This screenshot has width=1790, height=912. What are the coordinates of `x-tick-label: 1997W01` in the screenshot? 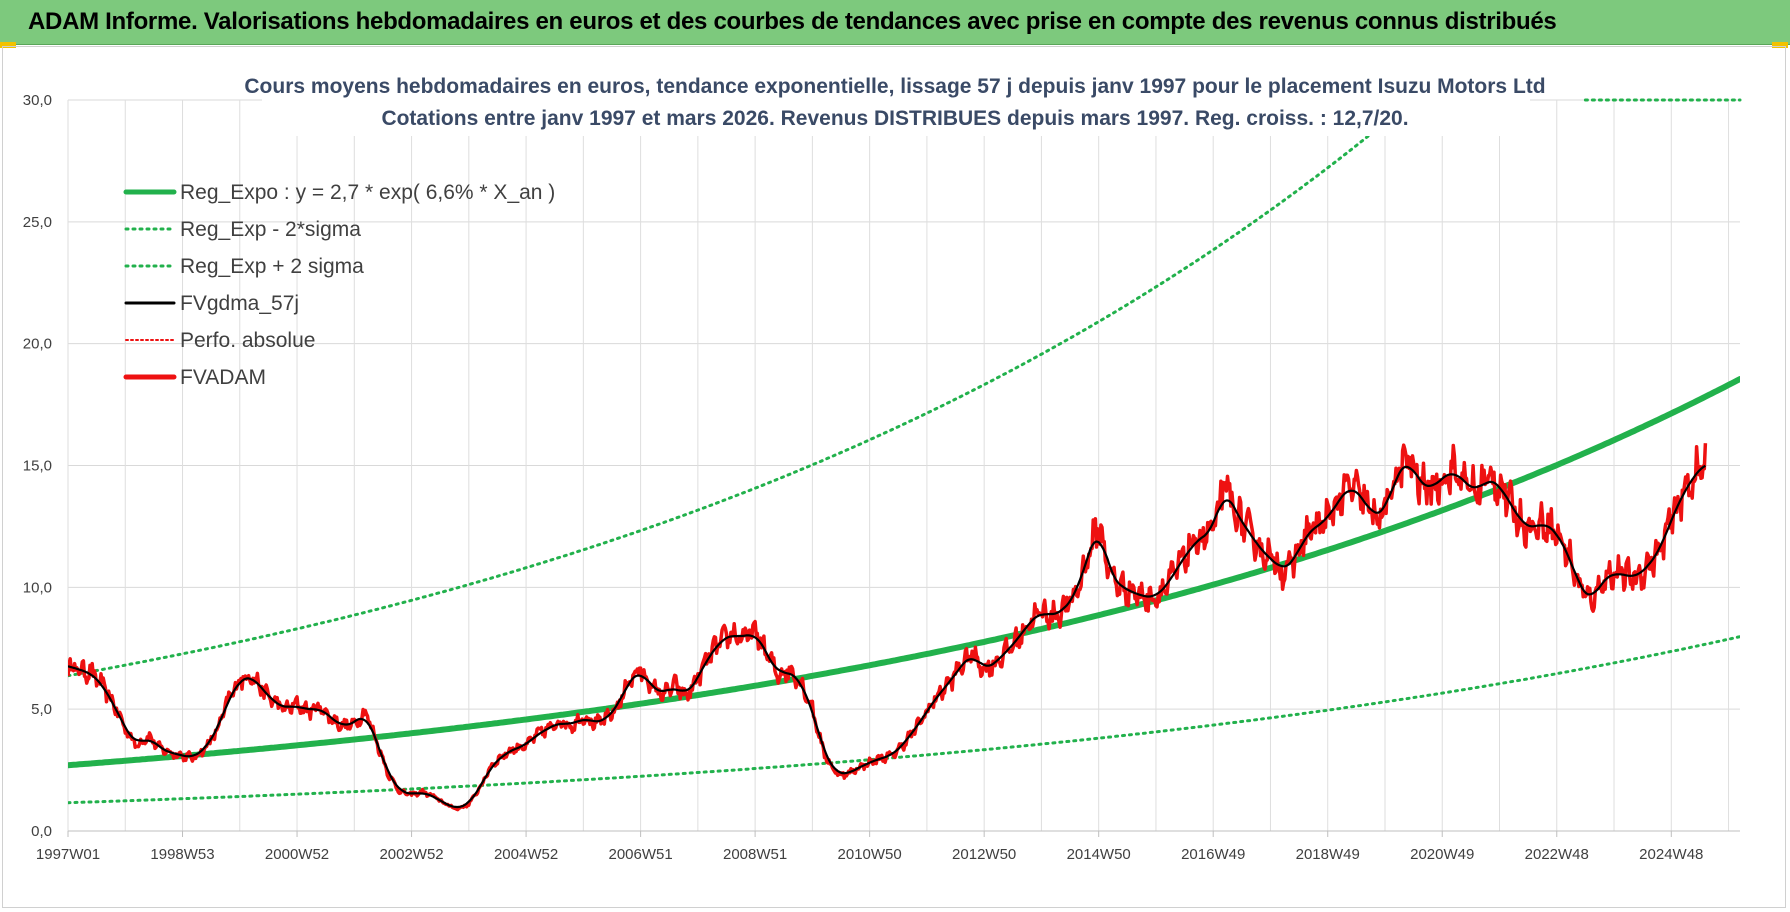 It's located at (68, 854).